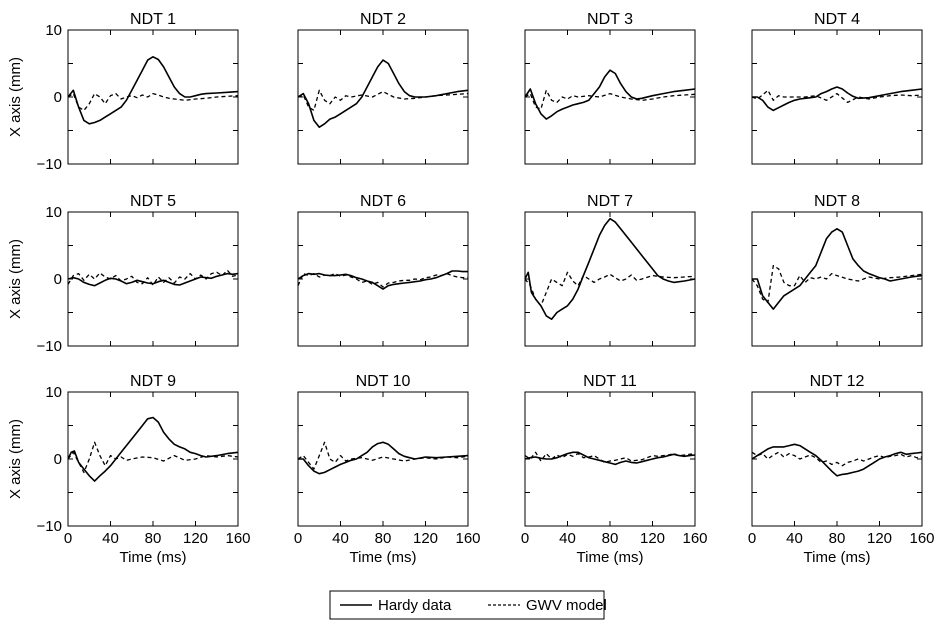 This screenshot has width=934, height=621. Describe the element at coordinates (837, 201) in the screenshot. I see `panel-title: NDT 8` at that location.